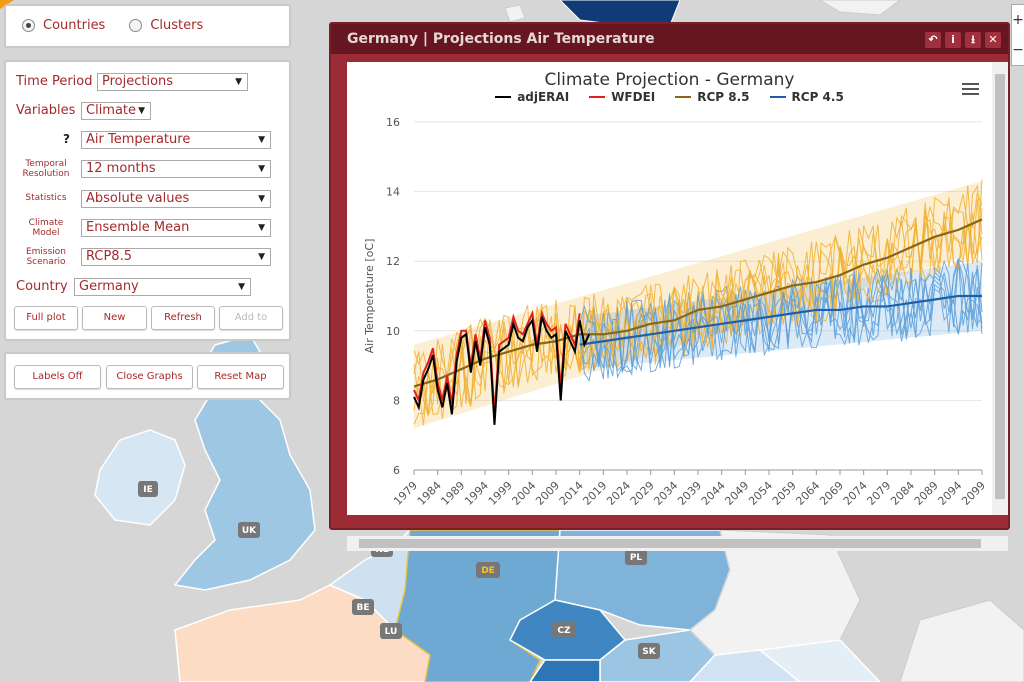  What do you see at coordinates (993, 40) in the screenshot?
I see `close-icon: ✕` at bounding box center [993, 40].